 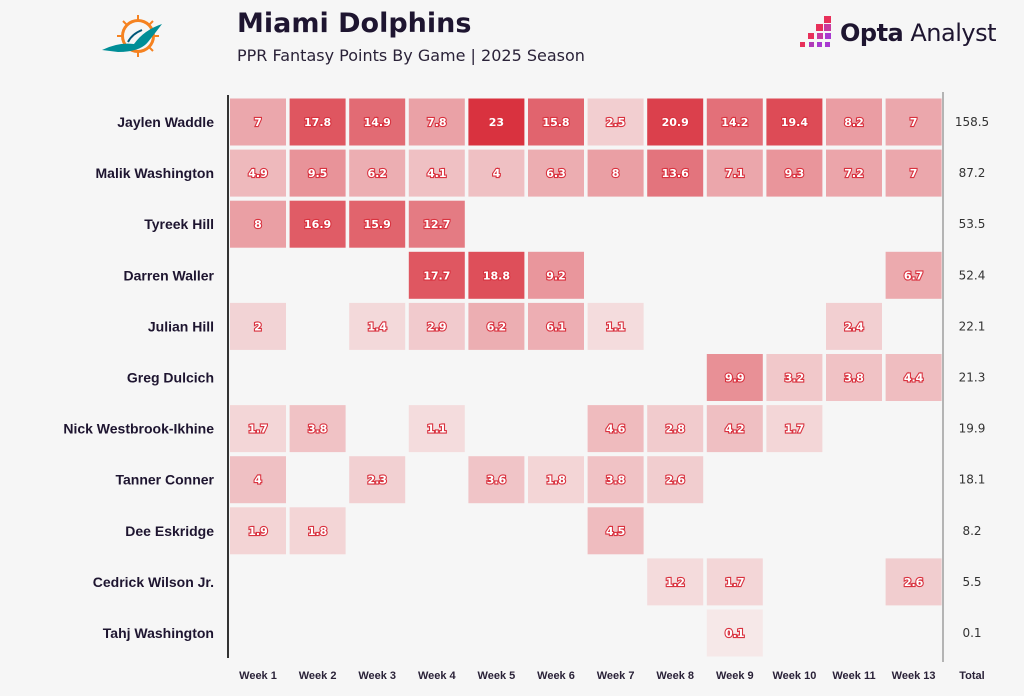 What do you see at coordinates (497, 676) in the screenshot?
I see `column-label: Week 5` at bounding box center [497, 676].